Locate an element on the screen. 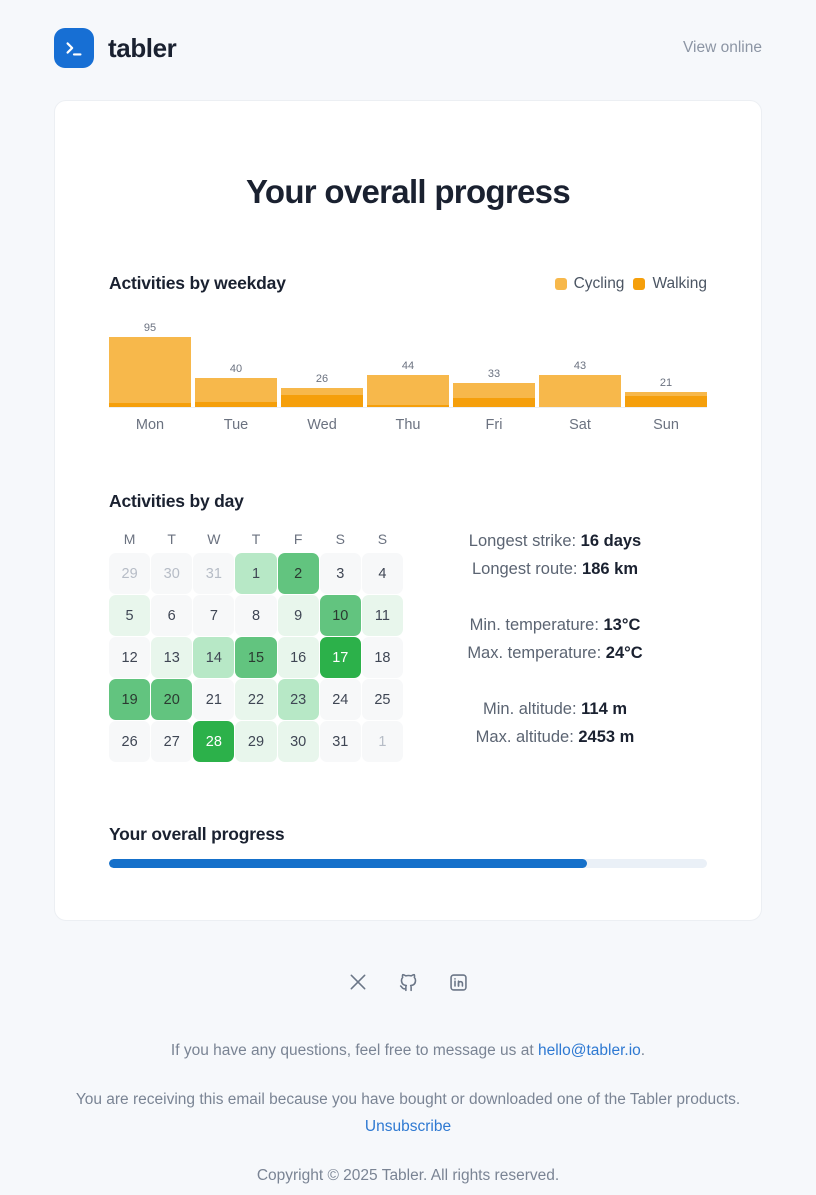 The image size is (816, 1195). bar-value-label: 95 is located at coordinates (150, 328).